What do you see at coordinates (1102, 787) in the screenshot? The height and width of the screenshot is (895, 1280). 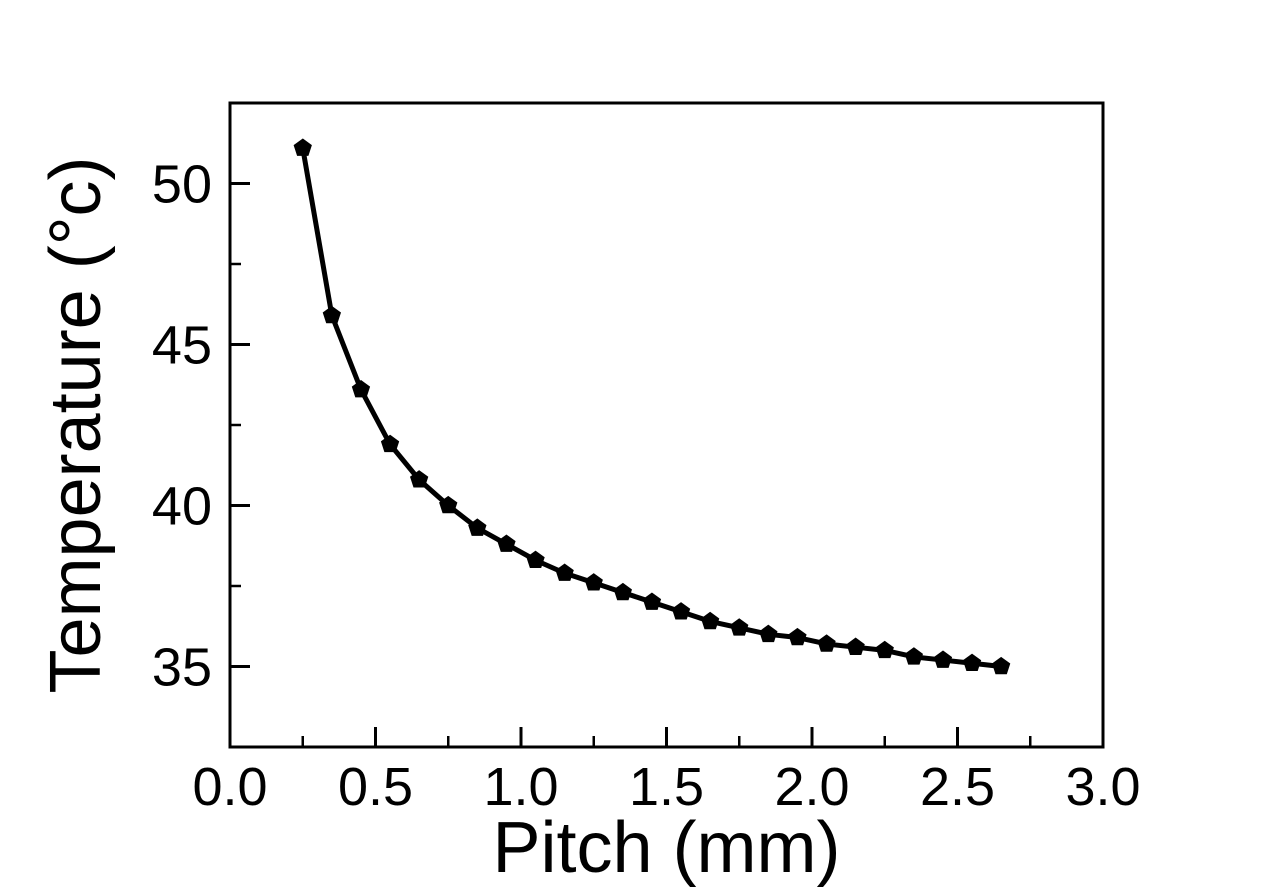 I see `x-tick-label: 3.0` at bounding box center [1102, 787].